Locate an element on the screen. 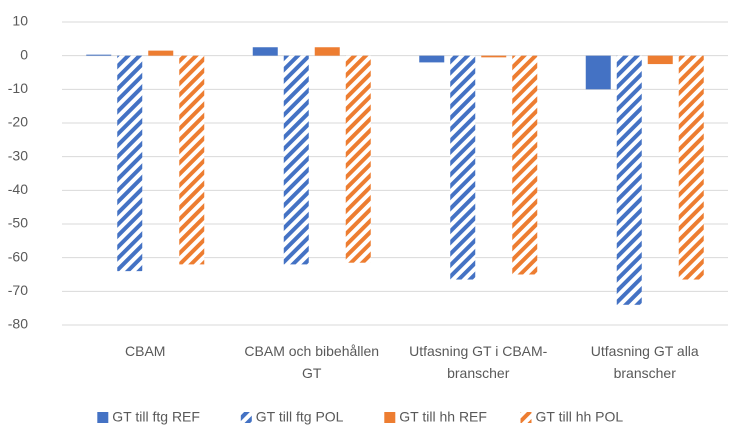  x-tick-label-line: Utfasning GT i CBAM- is located at coordinates (478, 351).